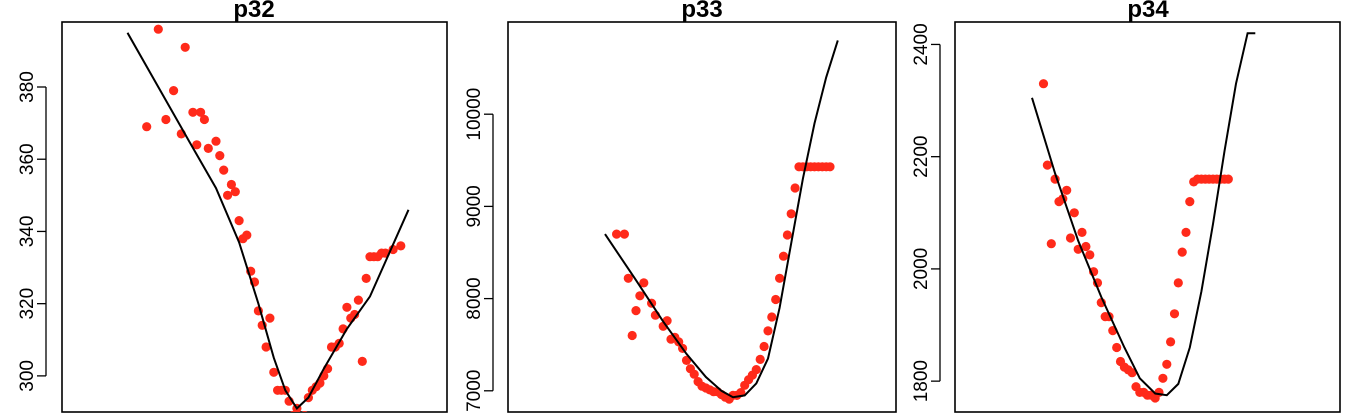 This screenshot has height=418, width=1349. Describe the element at coordinates (921, 44) in the screenshot. I see `y-tick-label: 2400` at that location.